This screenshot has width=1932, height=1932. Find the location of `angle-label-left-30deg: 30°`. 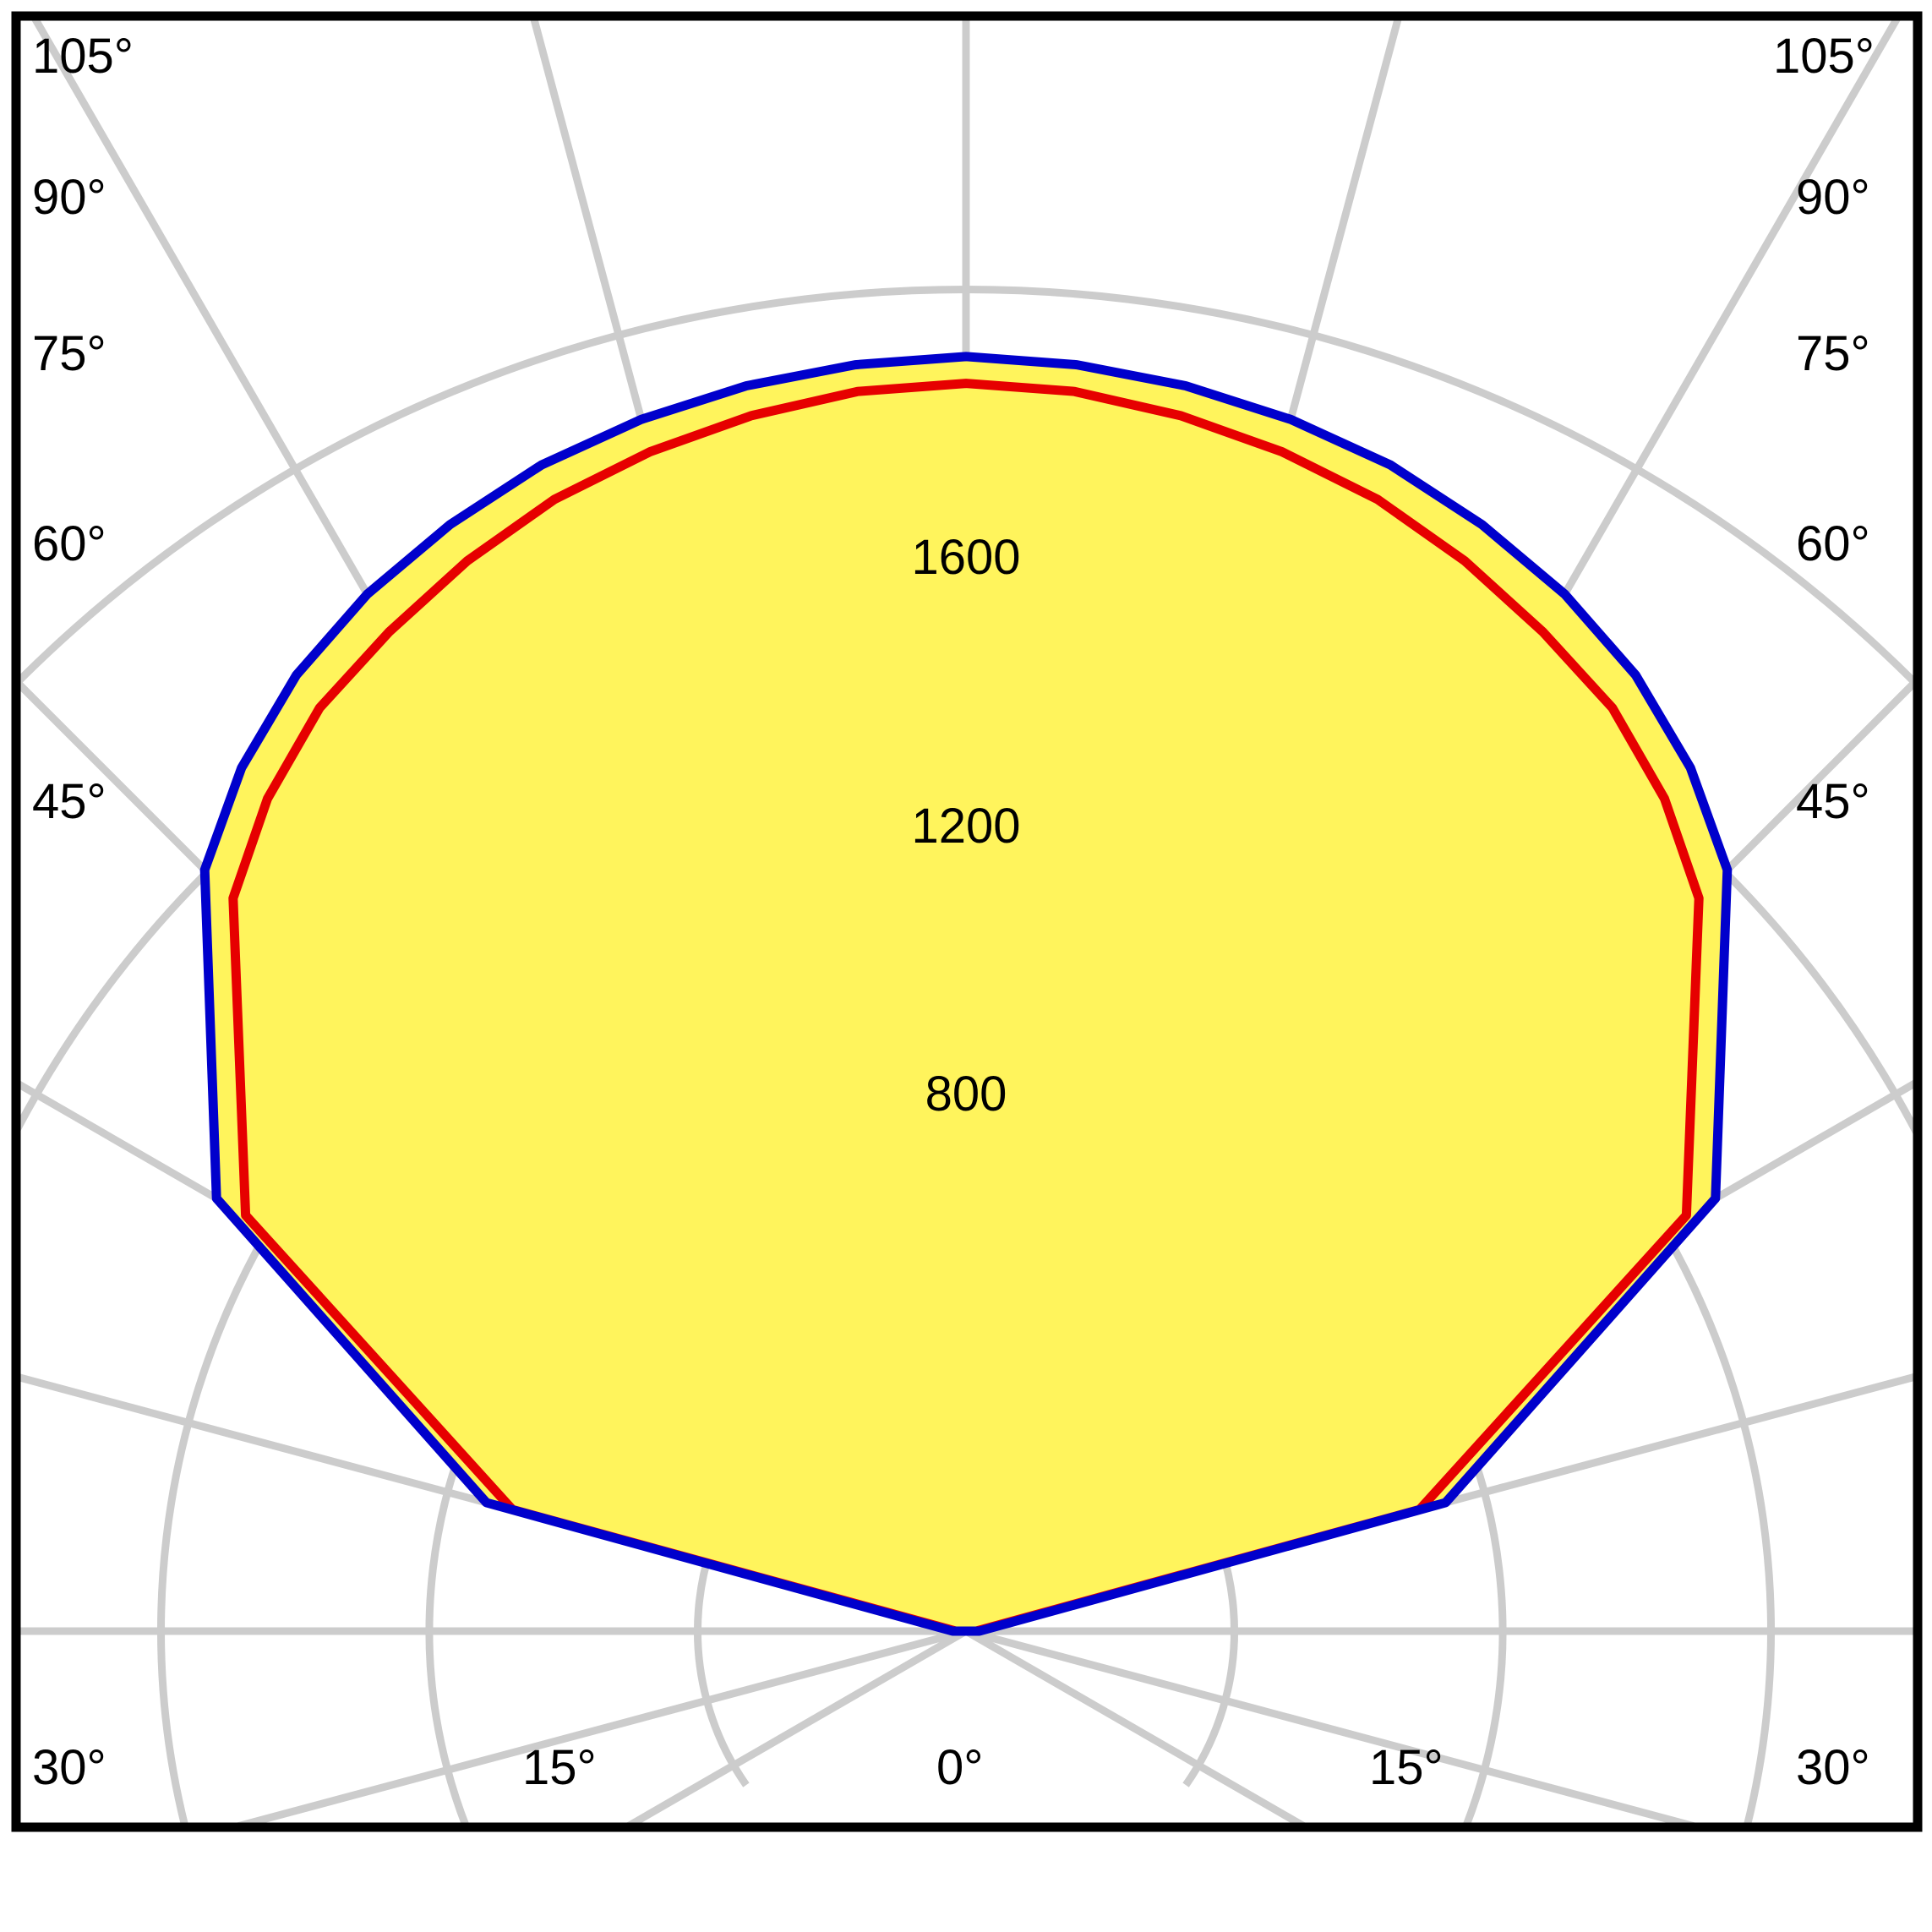

angle-label-left-30deg: 30° is located at coordinates (69, 1767).